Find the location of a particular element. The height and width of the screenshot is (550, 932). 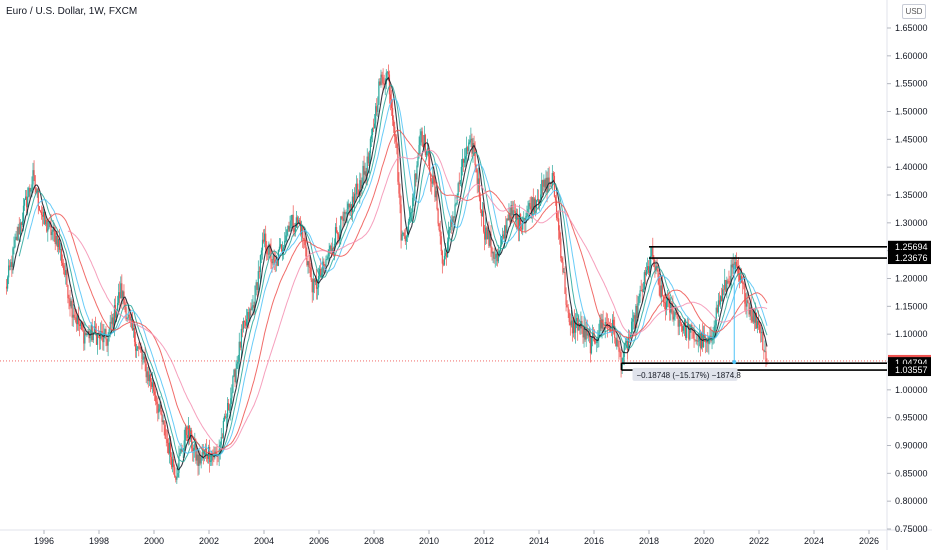

chart-title: Euro / U.S. Dollar, 1W, FXCM is located at coordinates (72, 11).